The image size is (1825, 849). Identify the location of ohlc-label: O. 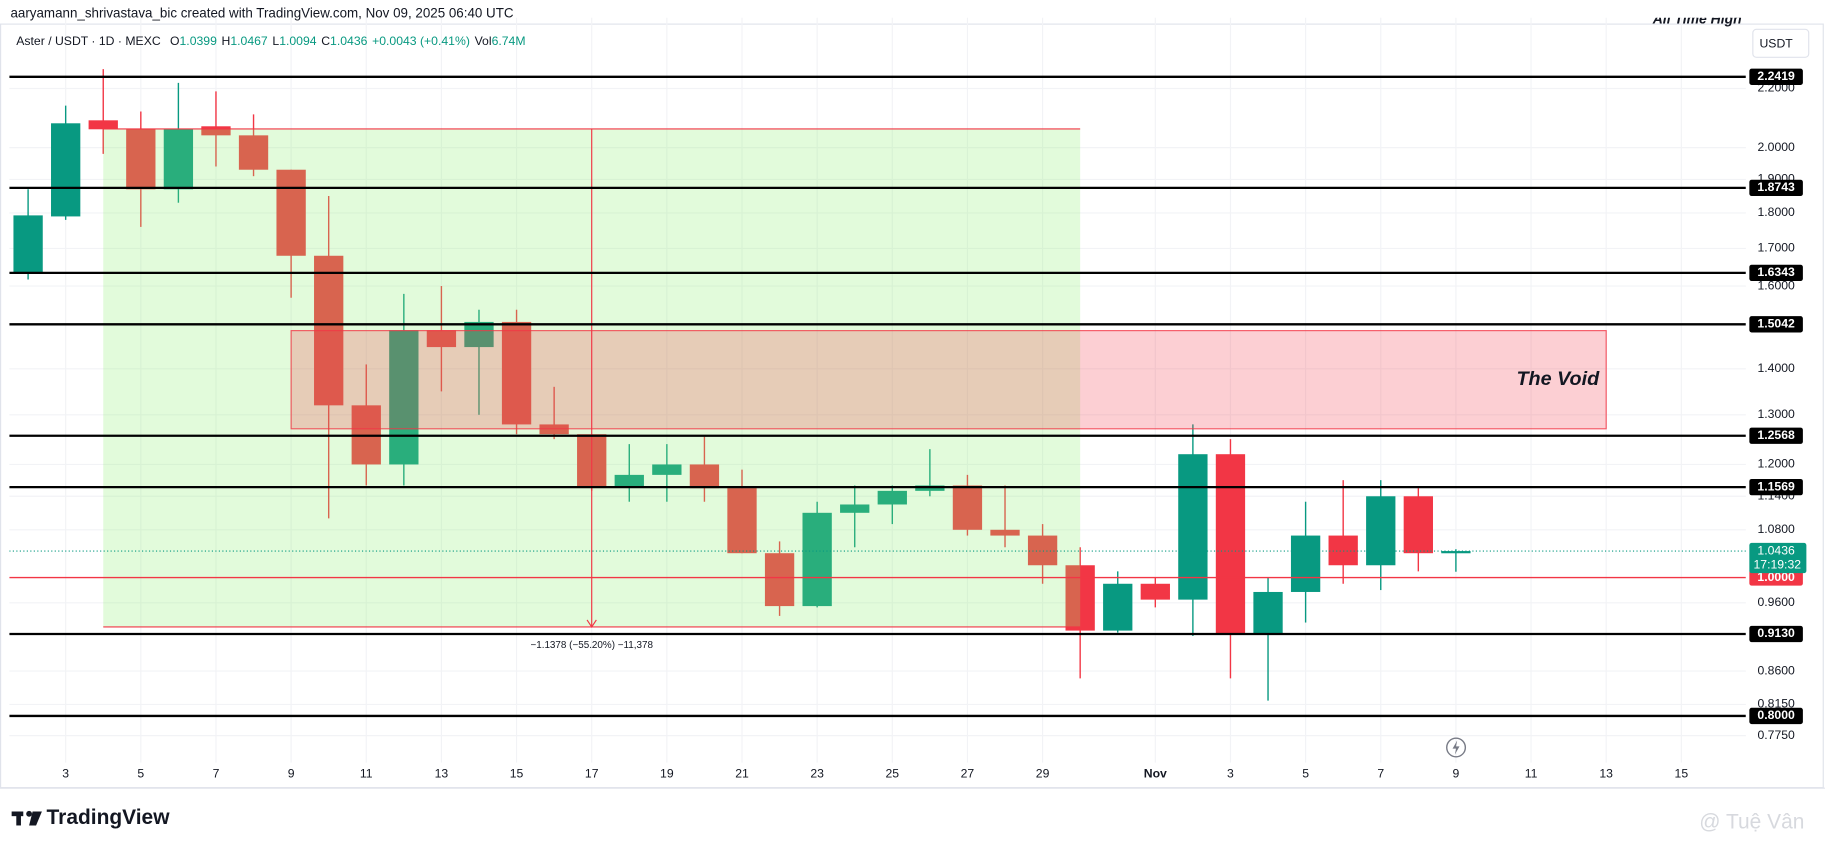
(175, 41).